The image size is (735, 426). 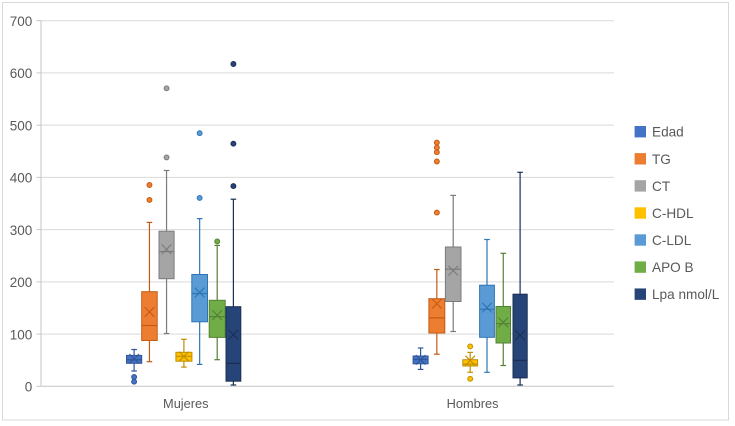 I want to click on svg-text: 600, so click(x=21, y=73).